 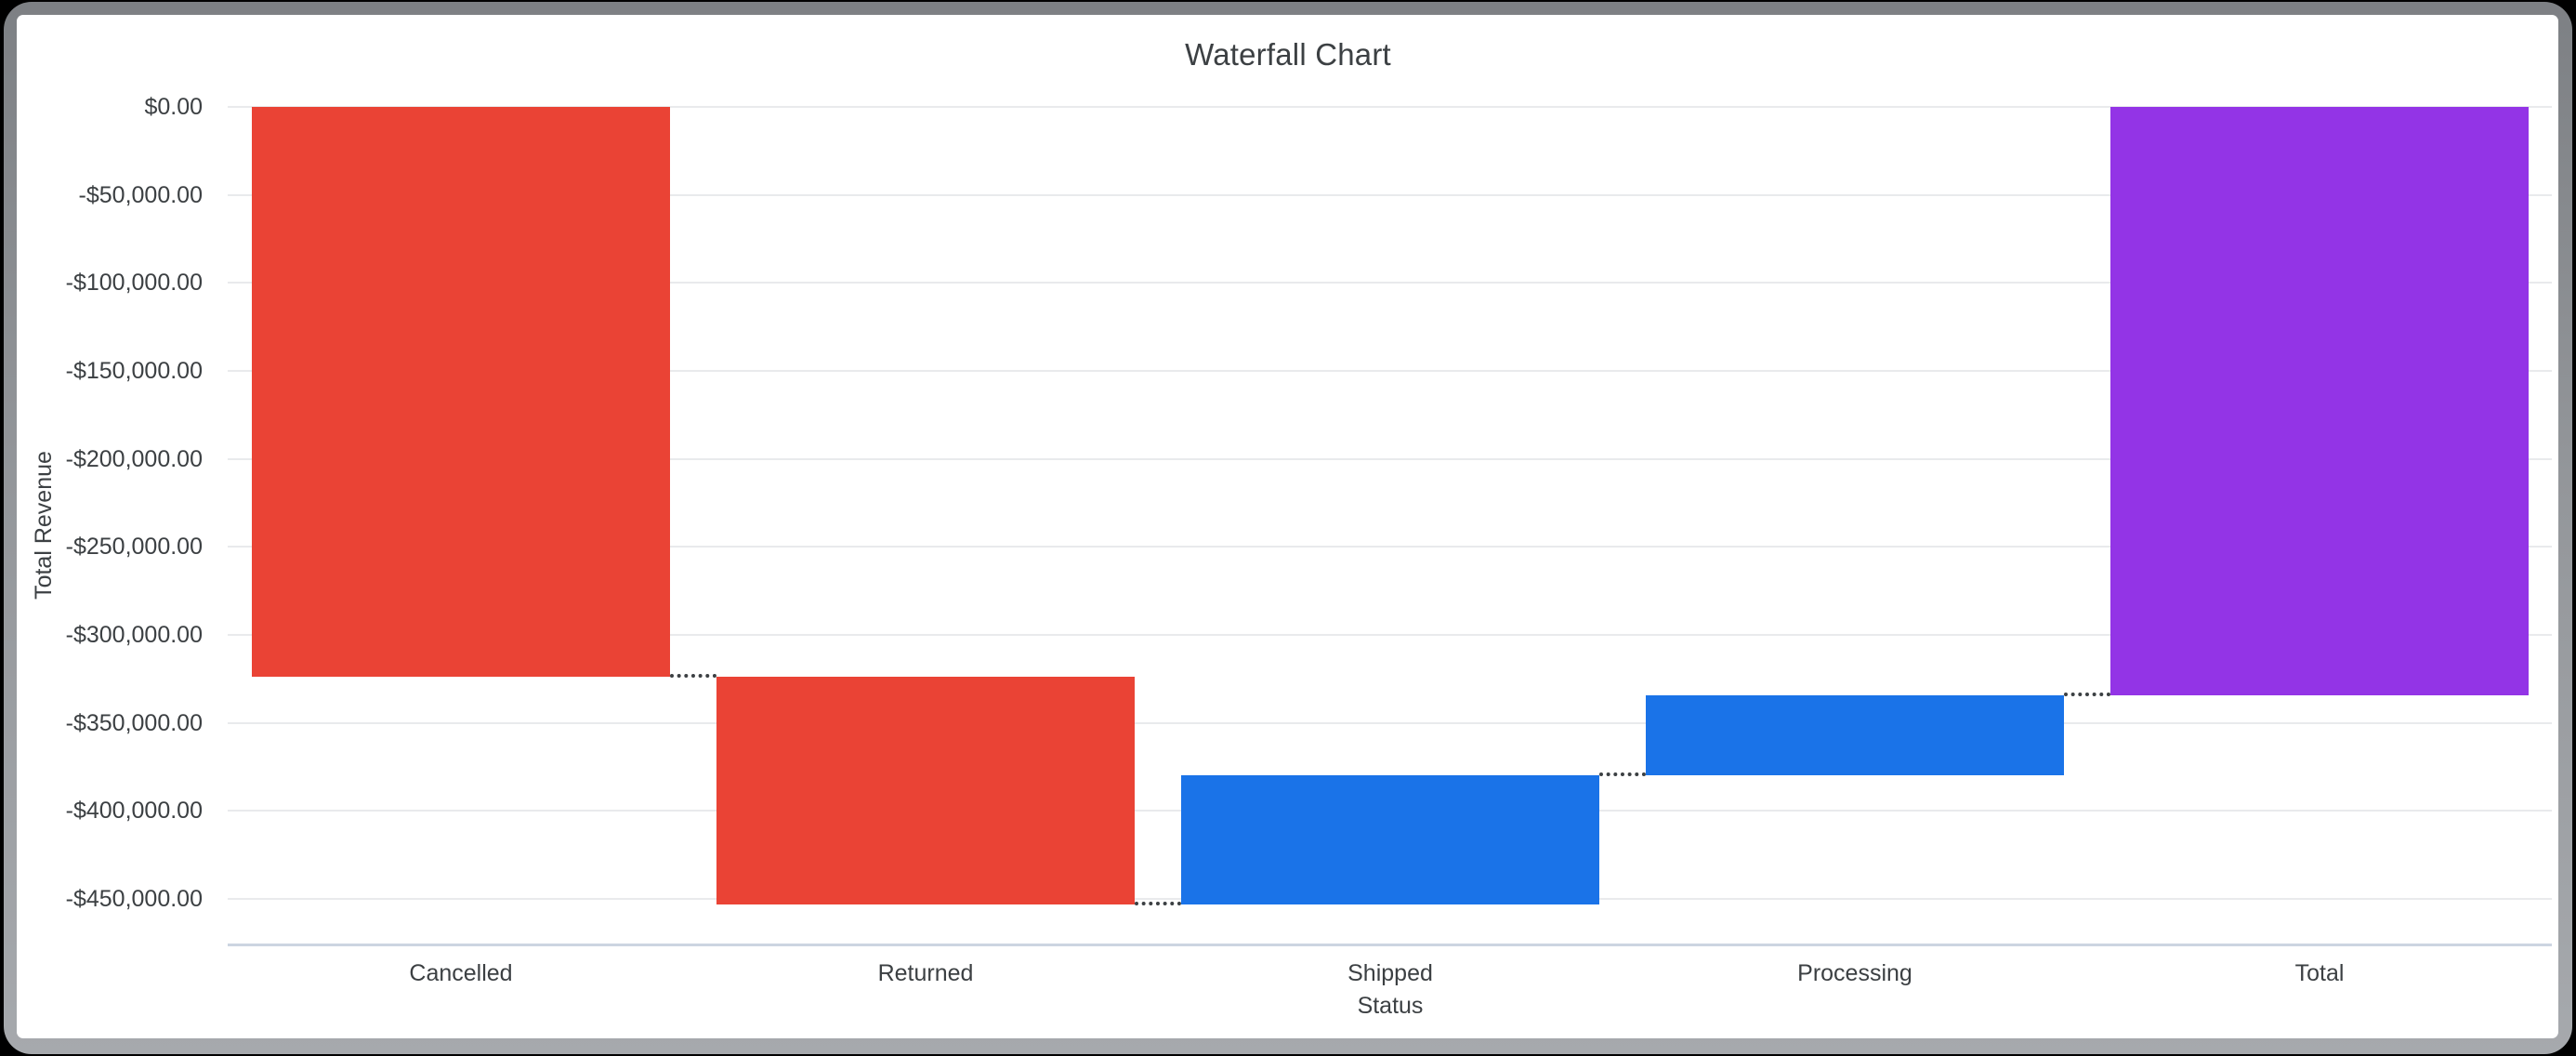 What do you see at coordinates (173, 107) in the screenshot?
I see `y-tick-label: $0.00` at bounding box center [173, 107].